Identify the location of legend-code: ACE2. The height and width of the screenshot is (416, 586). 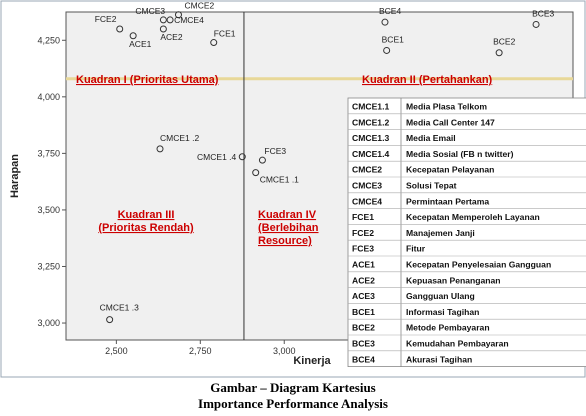
(363, 280).